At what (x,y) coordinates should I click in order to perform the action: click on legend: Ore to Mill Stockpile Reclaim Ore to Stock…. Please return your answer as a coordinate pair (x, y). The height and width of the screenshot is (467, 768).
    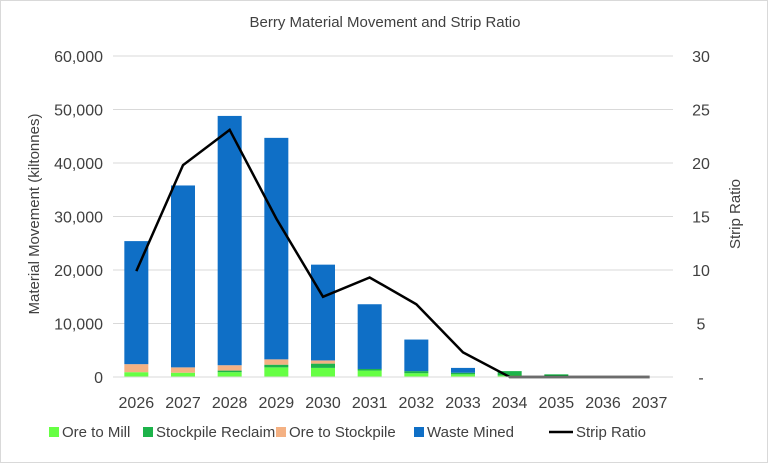
    Looking at the image, I should click on (347, 432).